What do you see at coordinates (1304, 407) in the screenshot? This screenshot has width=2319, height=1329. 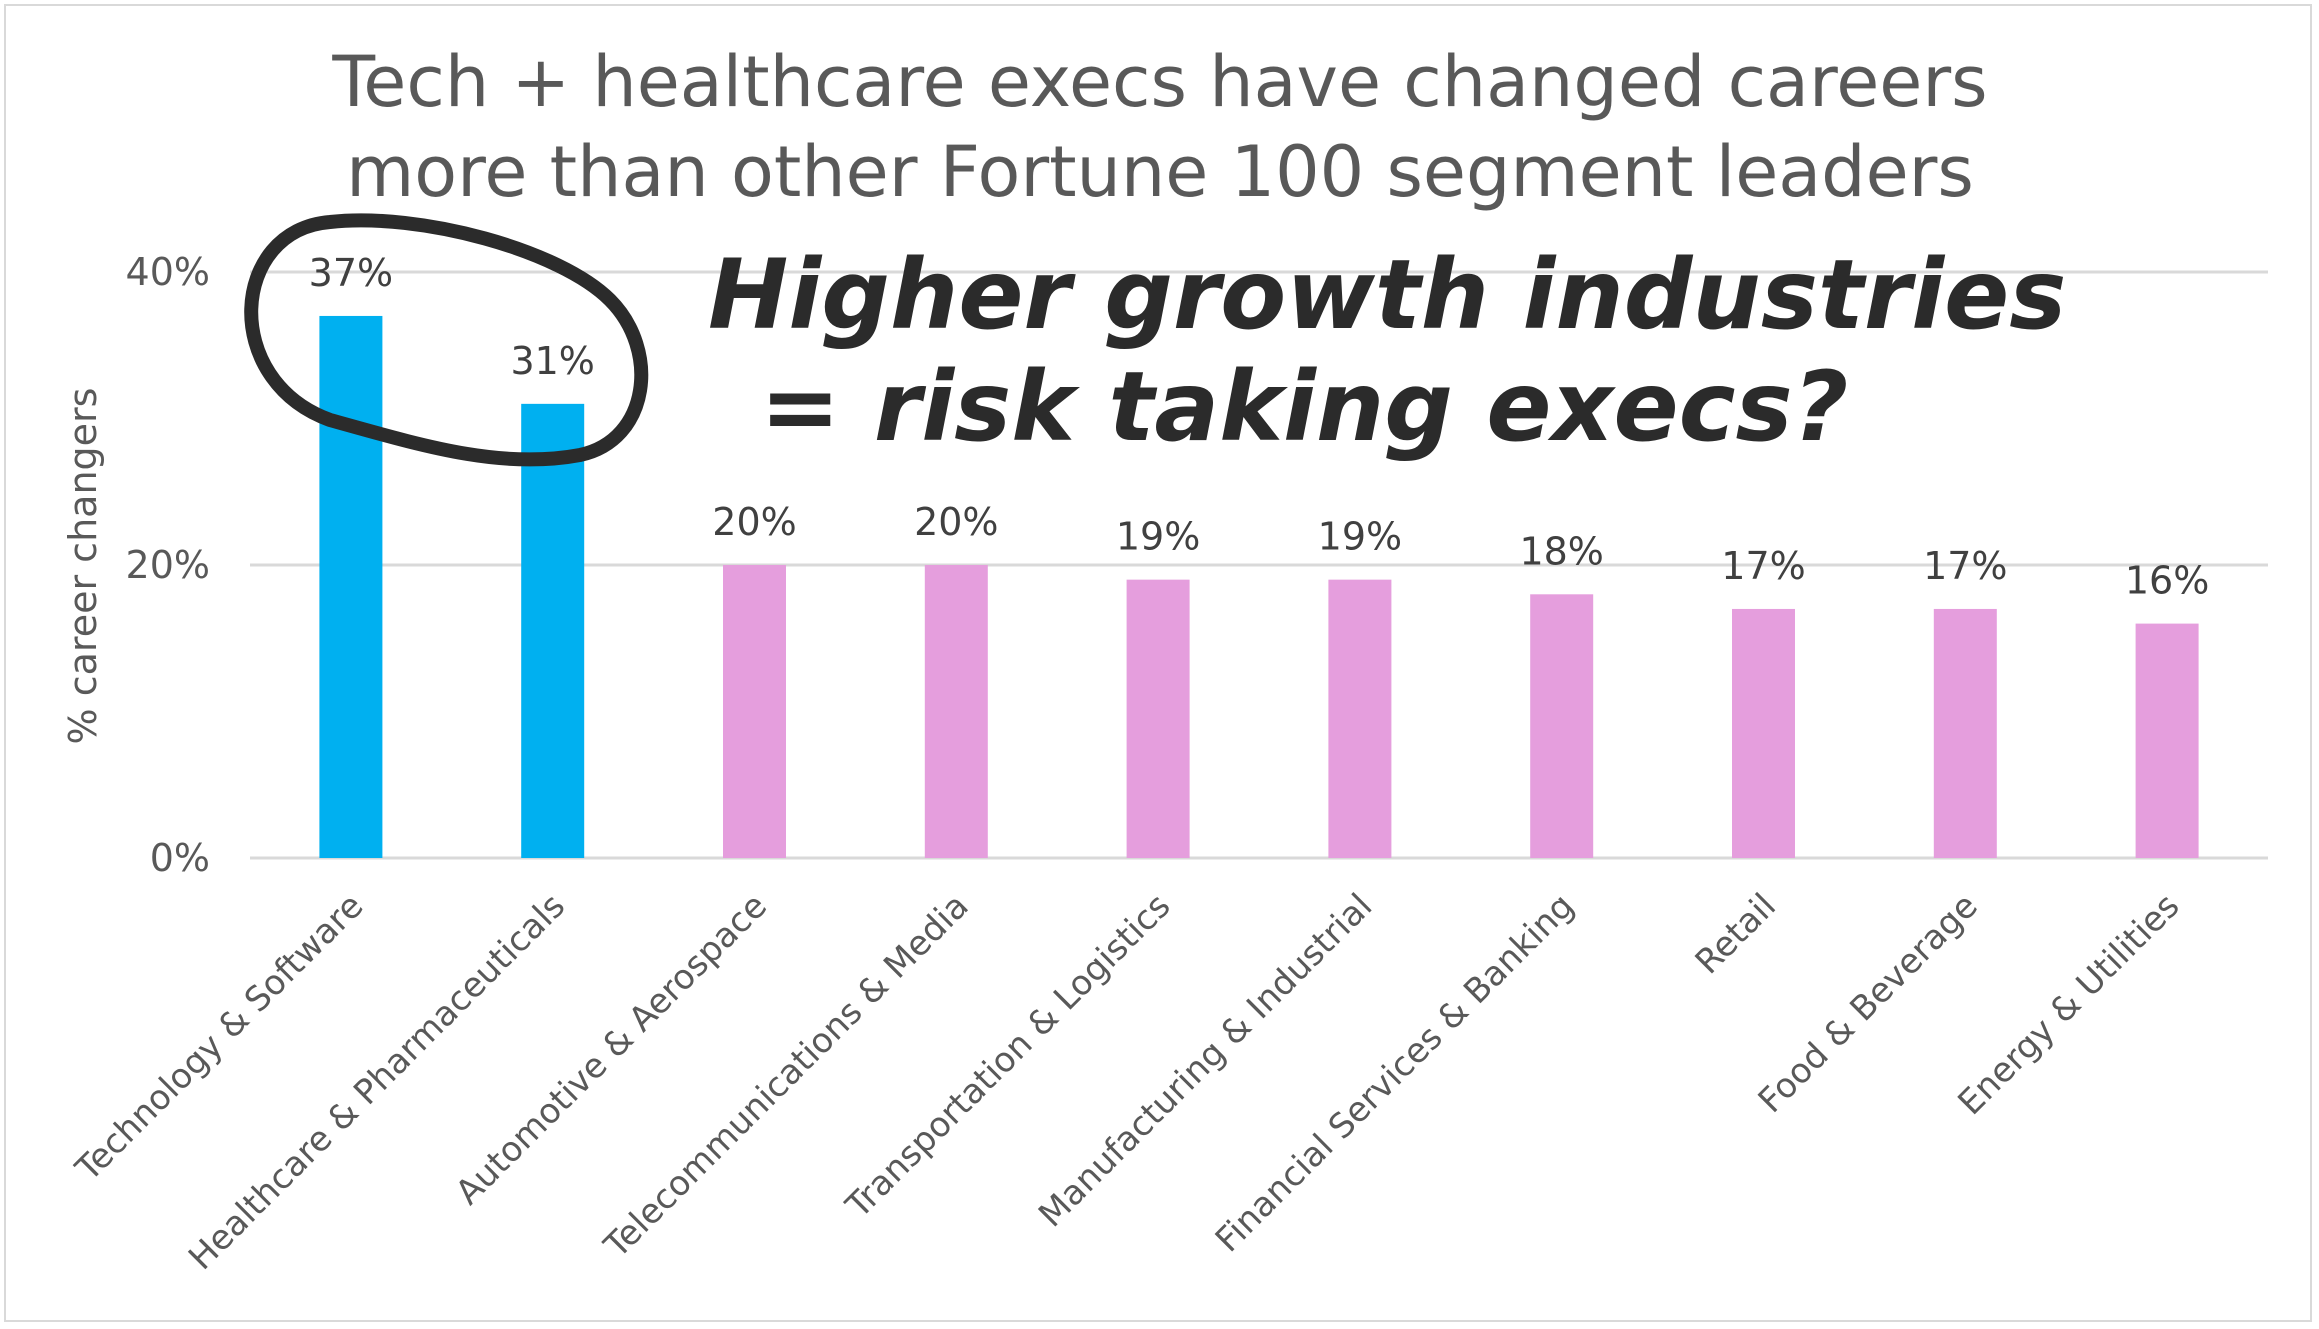 I see `annotation-line-2: = risk taking execs?` at bounding box center [1304, 407].